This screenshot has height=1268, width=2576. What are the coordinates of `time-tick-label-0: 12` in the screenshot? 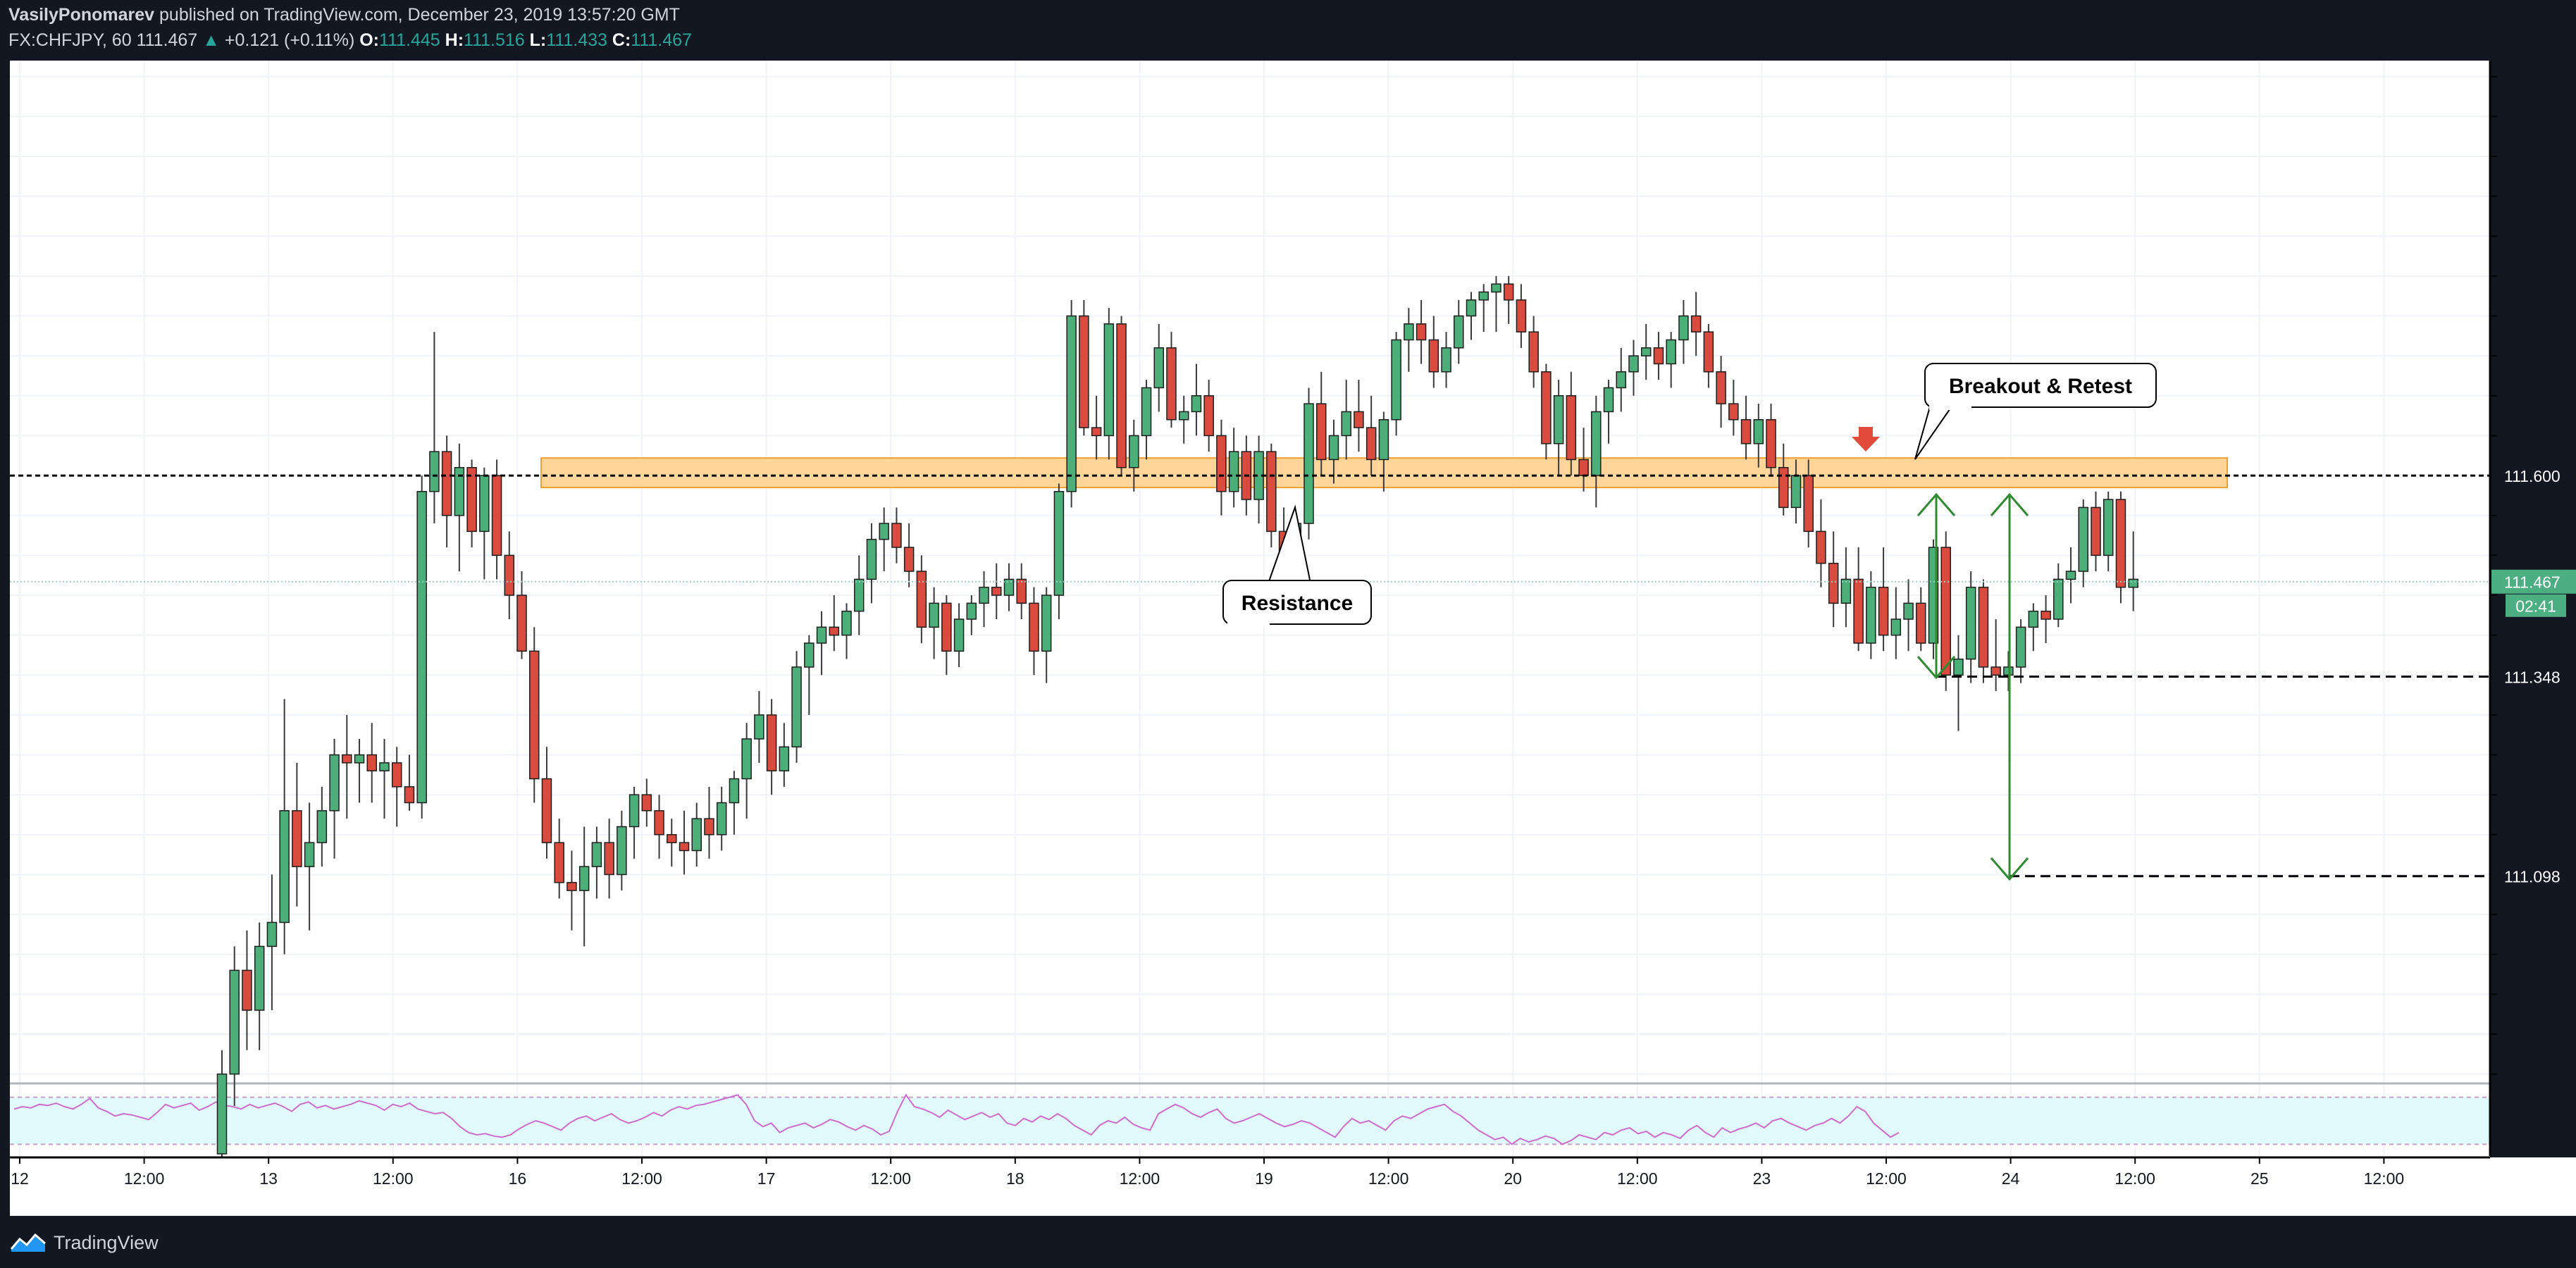 It's located at (20, 1178).